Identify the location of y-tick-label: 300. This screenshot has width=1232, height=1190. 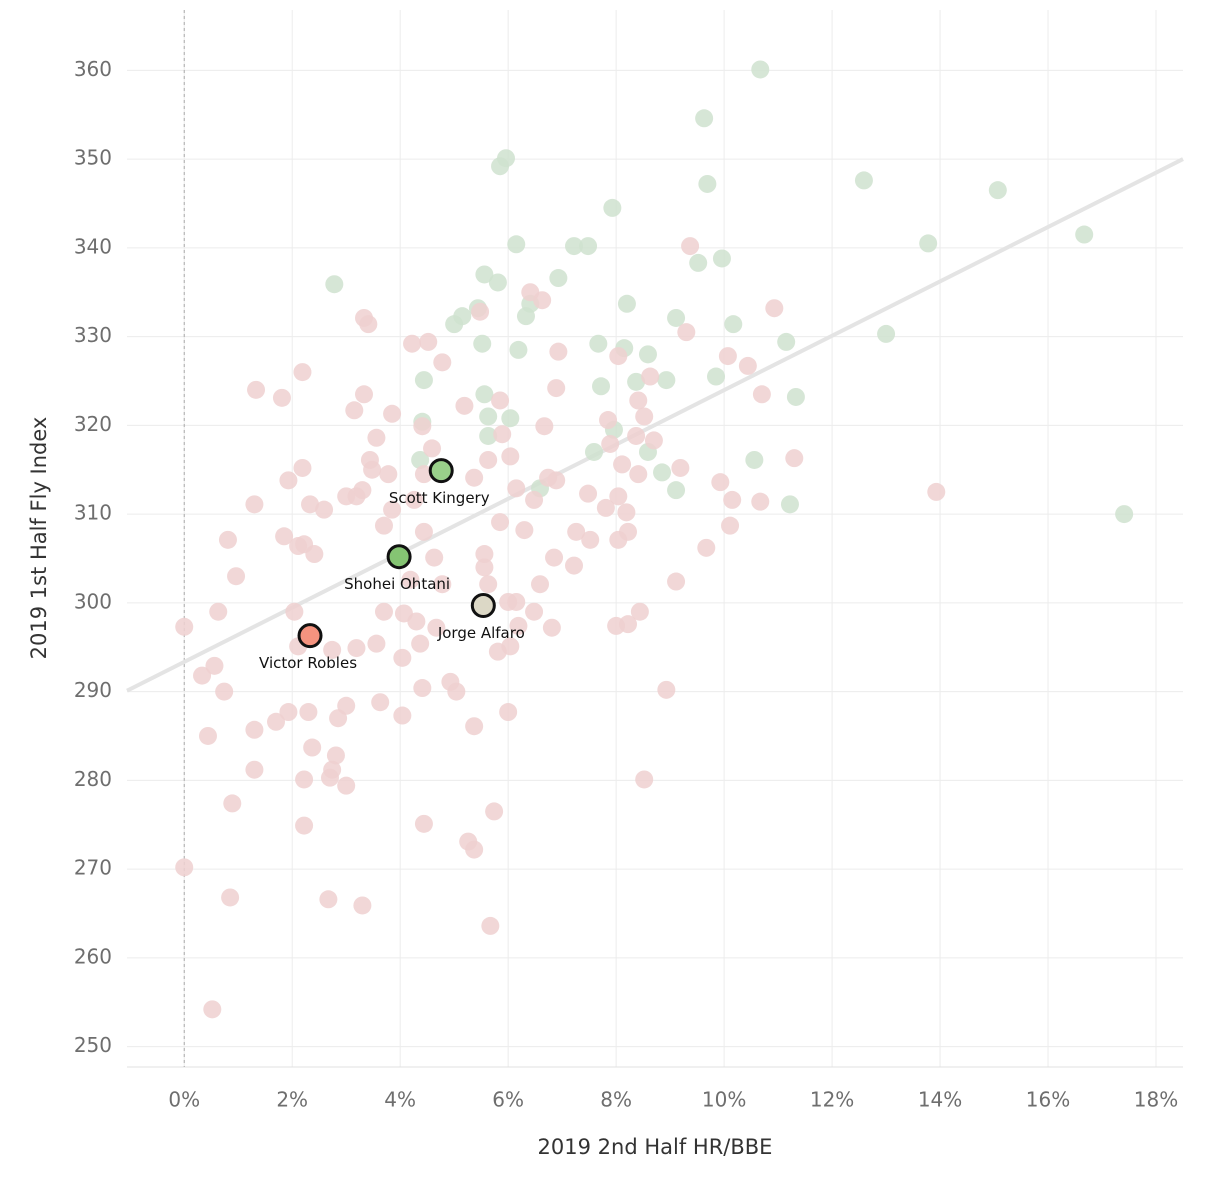
(93, 601).